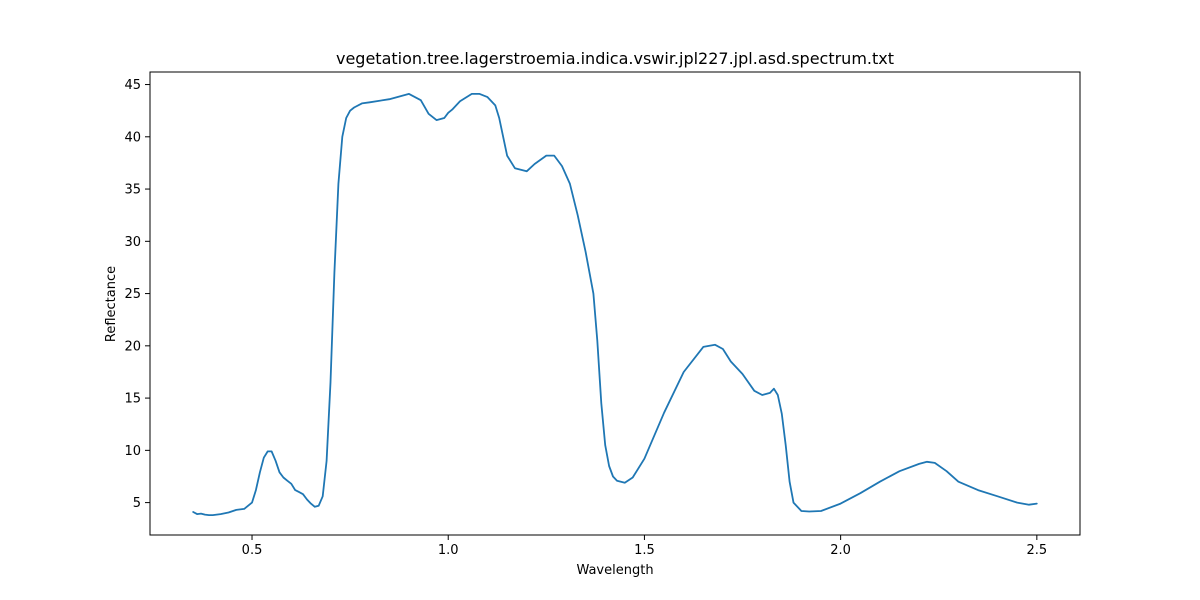 The image size is (1200, 600). I want to click on y-tick-label: 20, so click(132, 346).